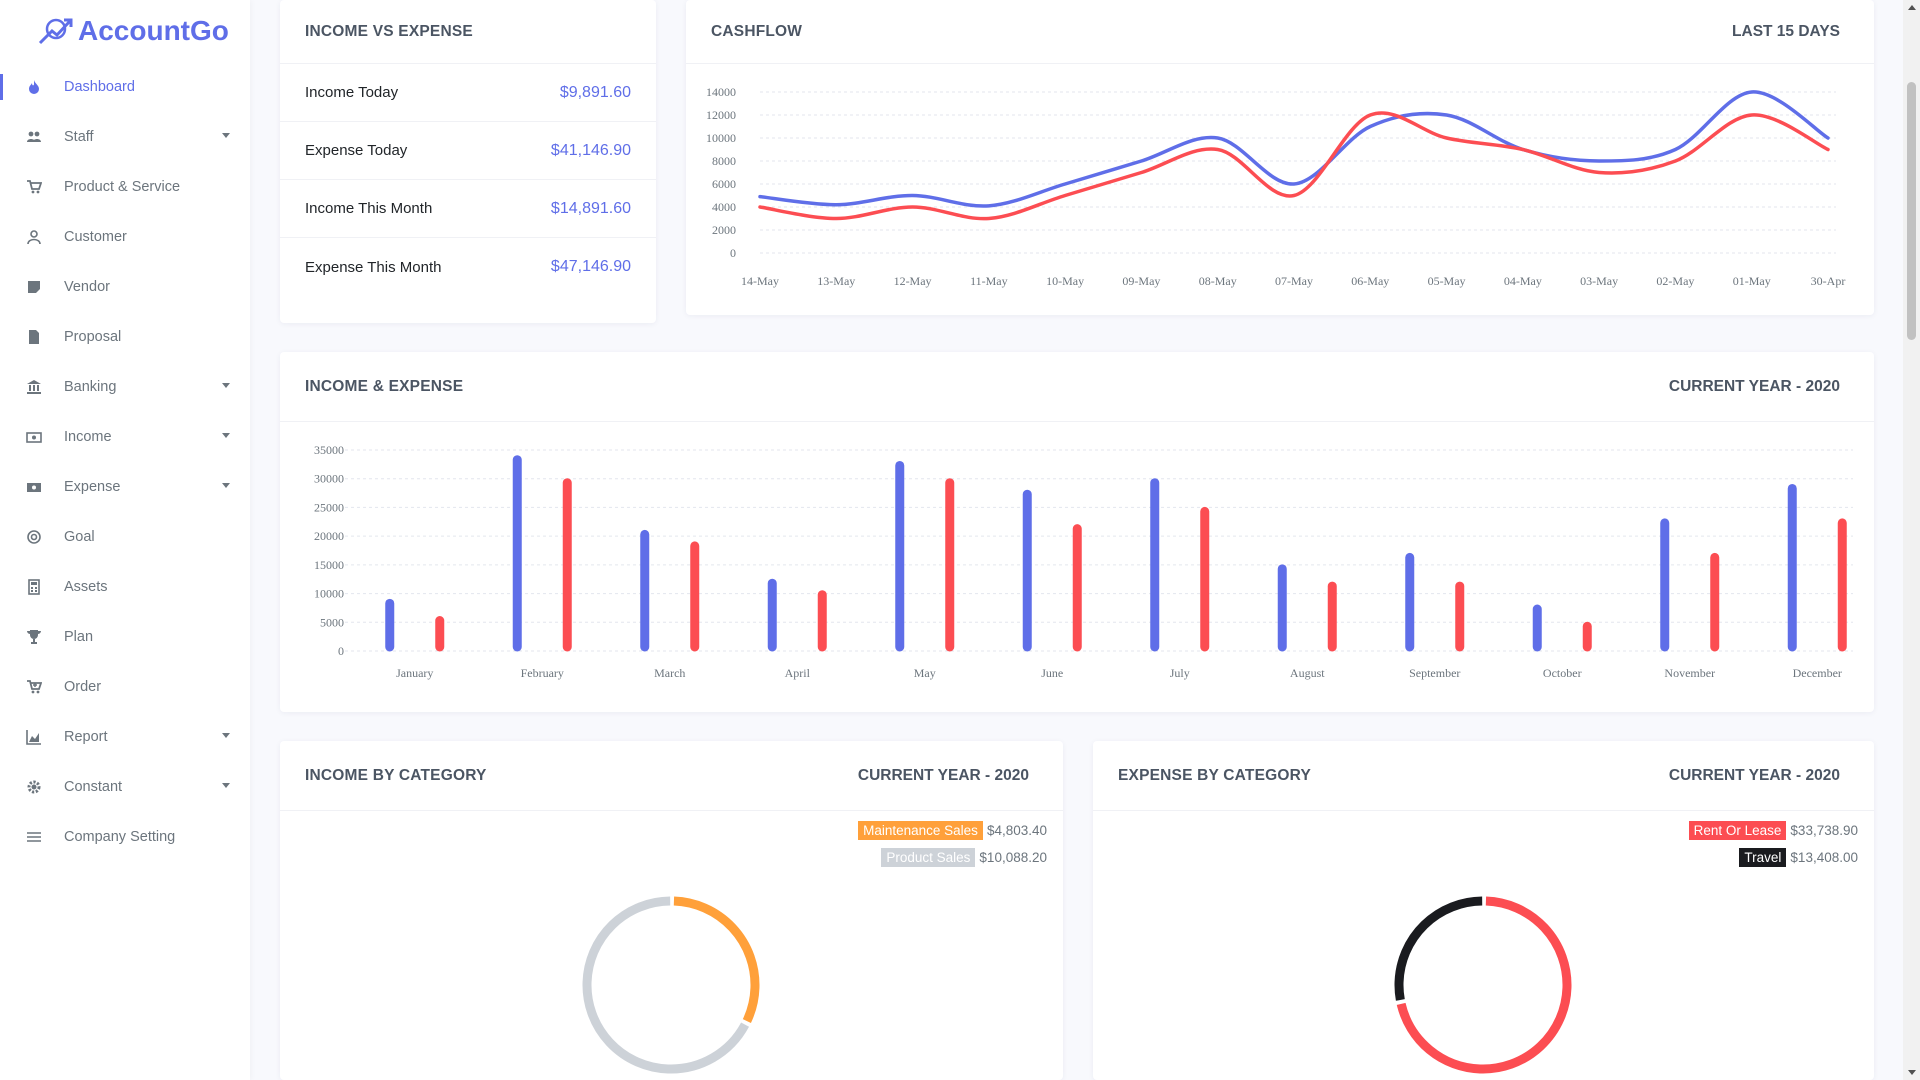  What do you see at coordinates (125, 687) in the screenshot?
I see `sidebar-item-order: Order` at bounding box center [125, 687].